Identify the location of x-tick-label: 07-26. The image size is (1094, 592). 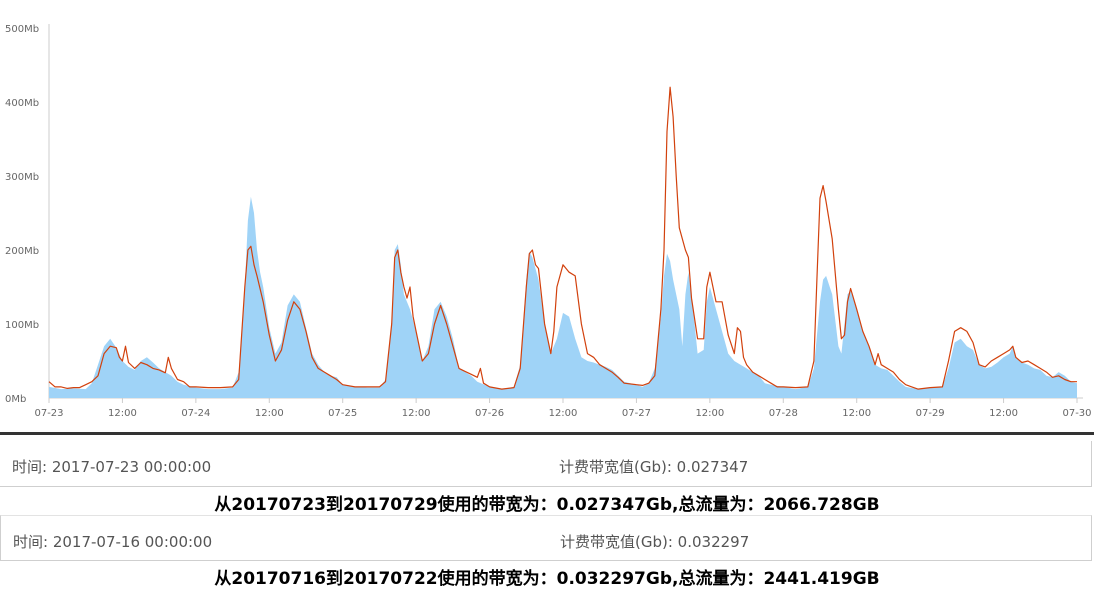
(489, 413).